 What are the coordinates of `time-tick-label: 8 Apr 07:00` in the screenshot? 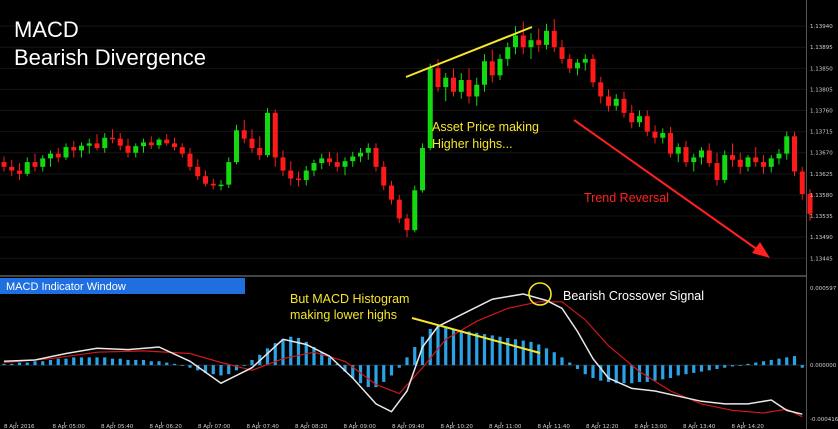 It's located at (214, 426).